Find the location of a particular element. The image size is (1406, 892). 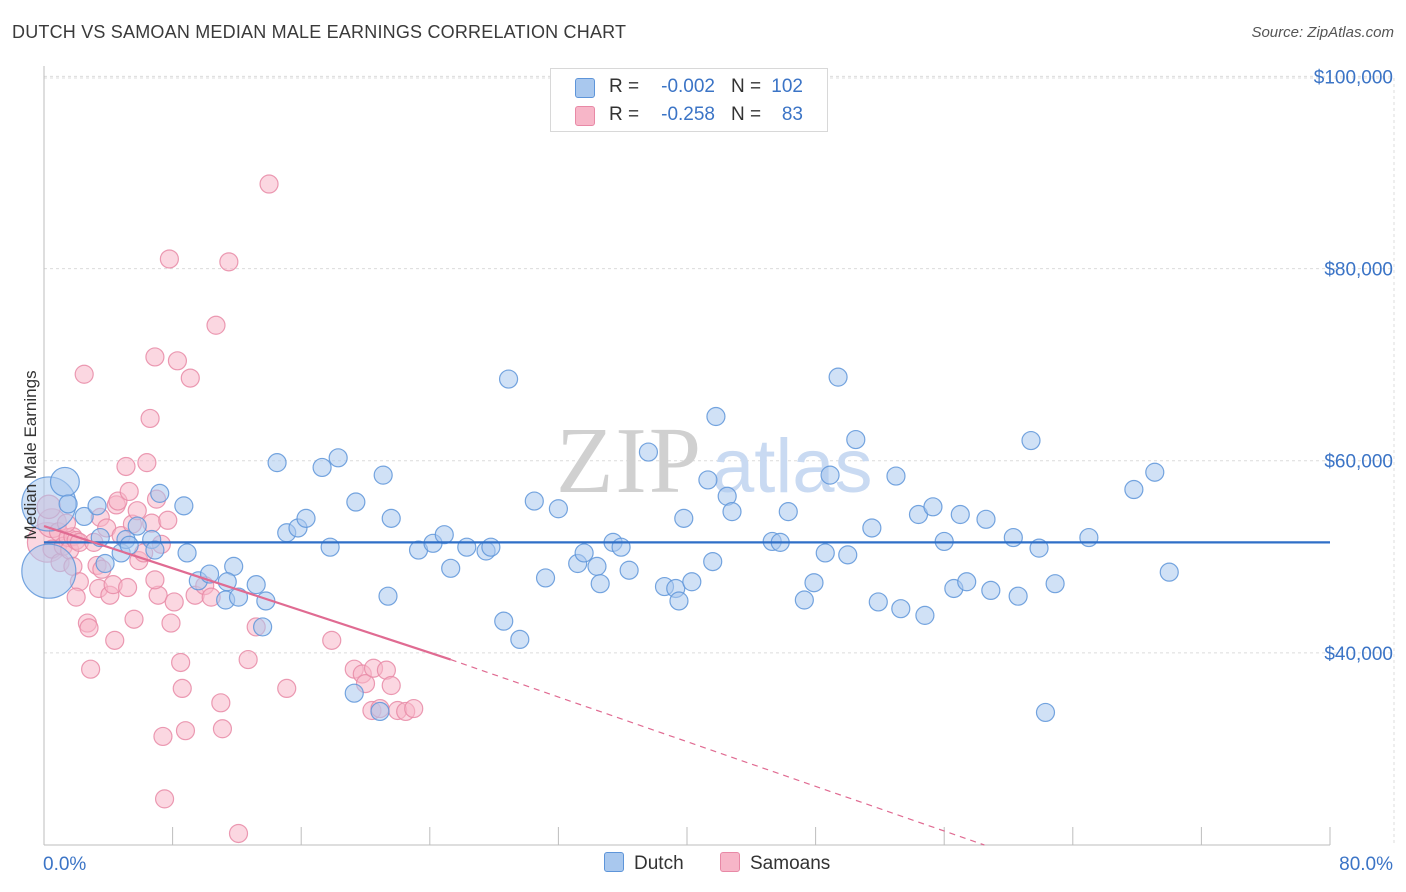

samoan-trend-line is located at coordinates (247, 592).